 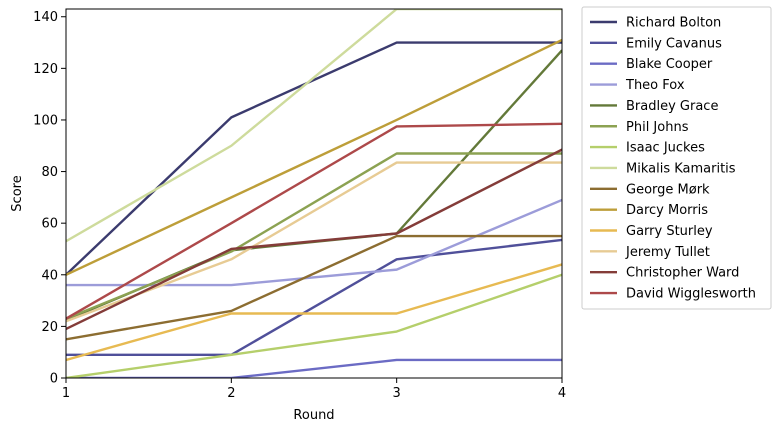 What do you see at coordinates (681, 168) in the screenshot?
I see `legend-label-7: Mikalis Kamaritis` at bounding box center [681, 168].